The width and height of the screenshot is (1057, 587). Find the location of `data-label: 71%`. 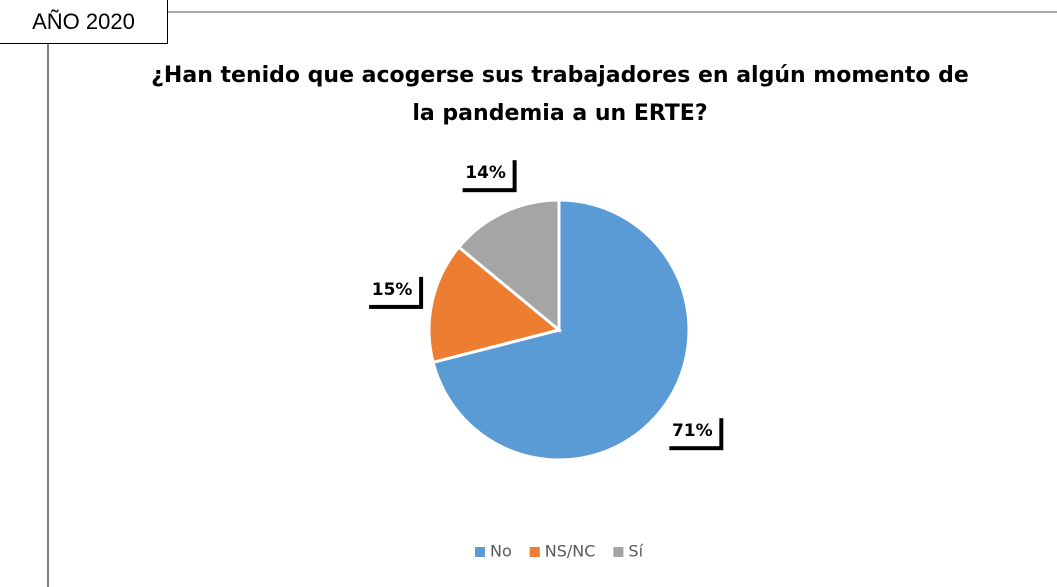

data-label: 71% is located at coordinates (694, 432).